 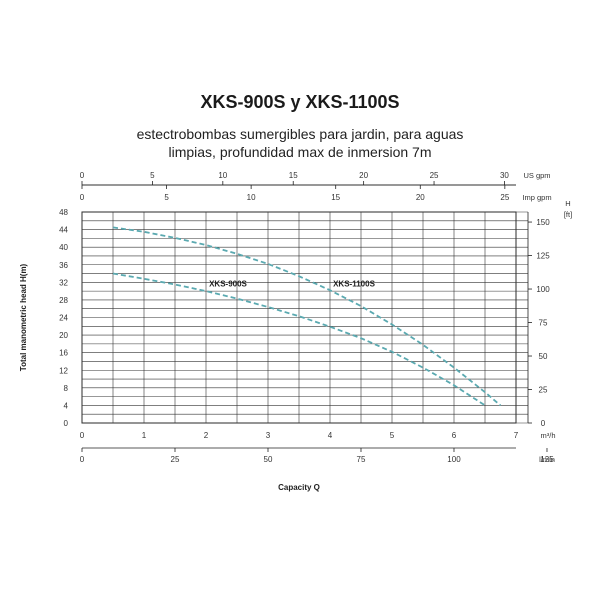 I want to click on ft-tick-label: 25, so click(x=543, y=390).